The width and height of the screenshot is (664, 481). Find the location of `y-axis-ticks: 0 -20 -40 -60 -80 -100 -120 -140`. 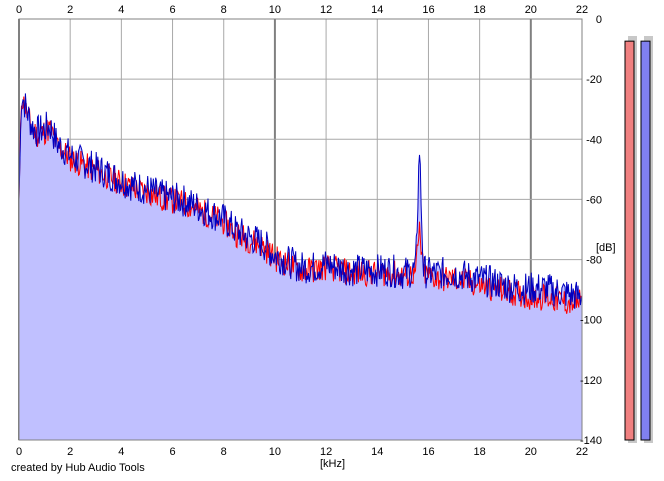

y-axis-ticks: 0 -20 -40 -60 -80 -100 -120 -140 is located at coordinates (591, 230).